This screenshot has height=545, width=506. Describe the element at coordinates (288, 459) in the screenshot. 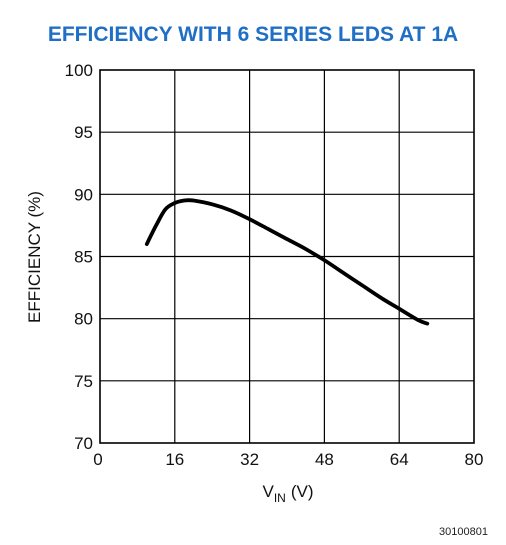

I see `x-tick-labels: 0 16 32 48 64 80` at that location.